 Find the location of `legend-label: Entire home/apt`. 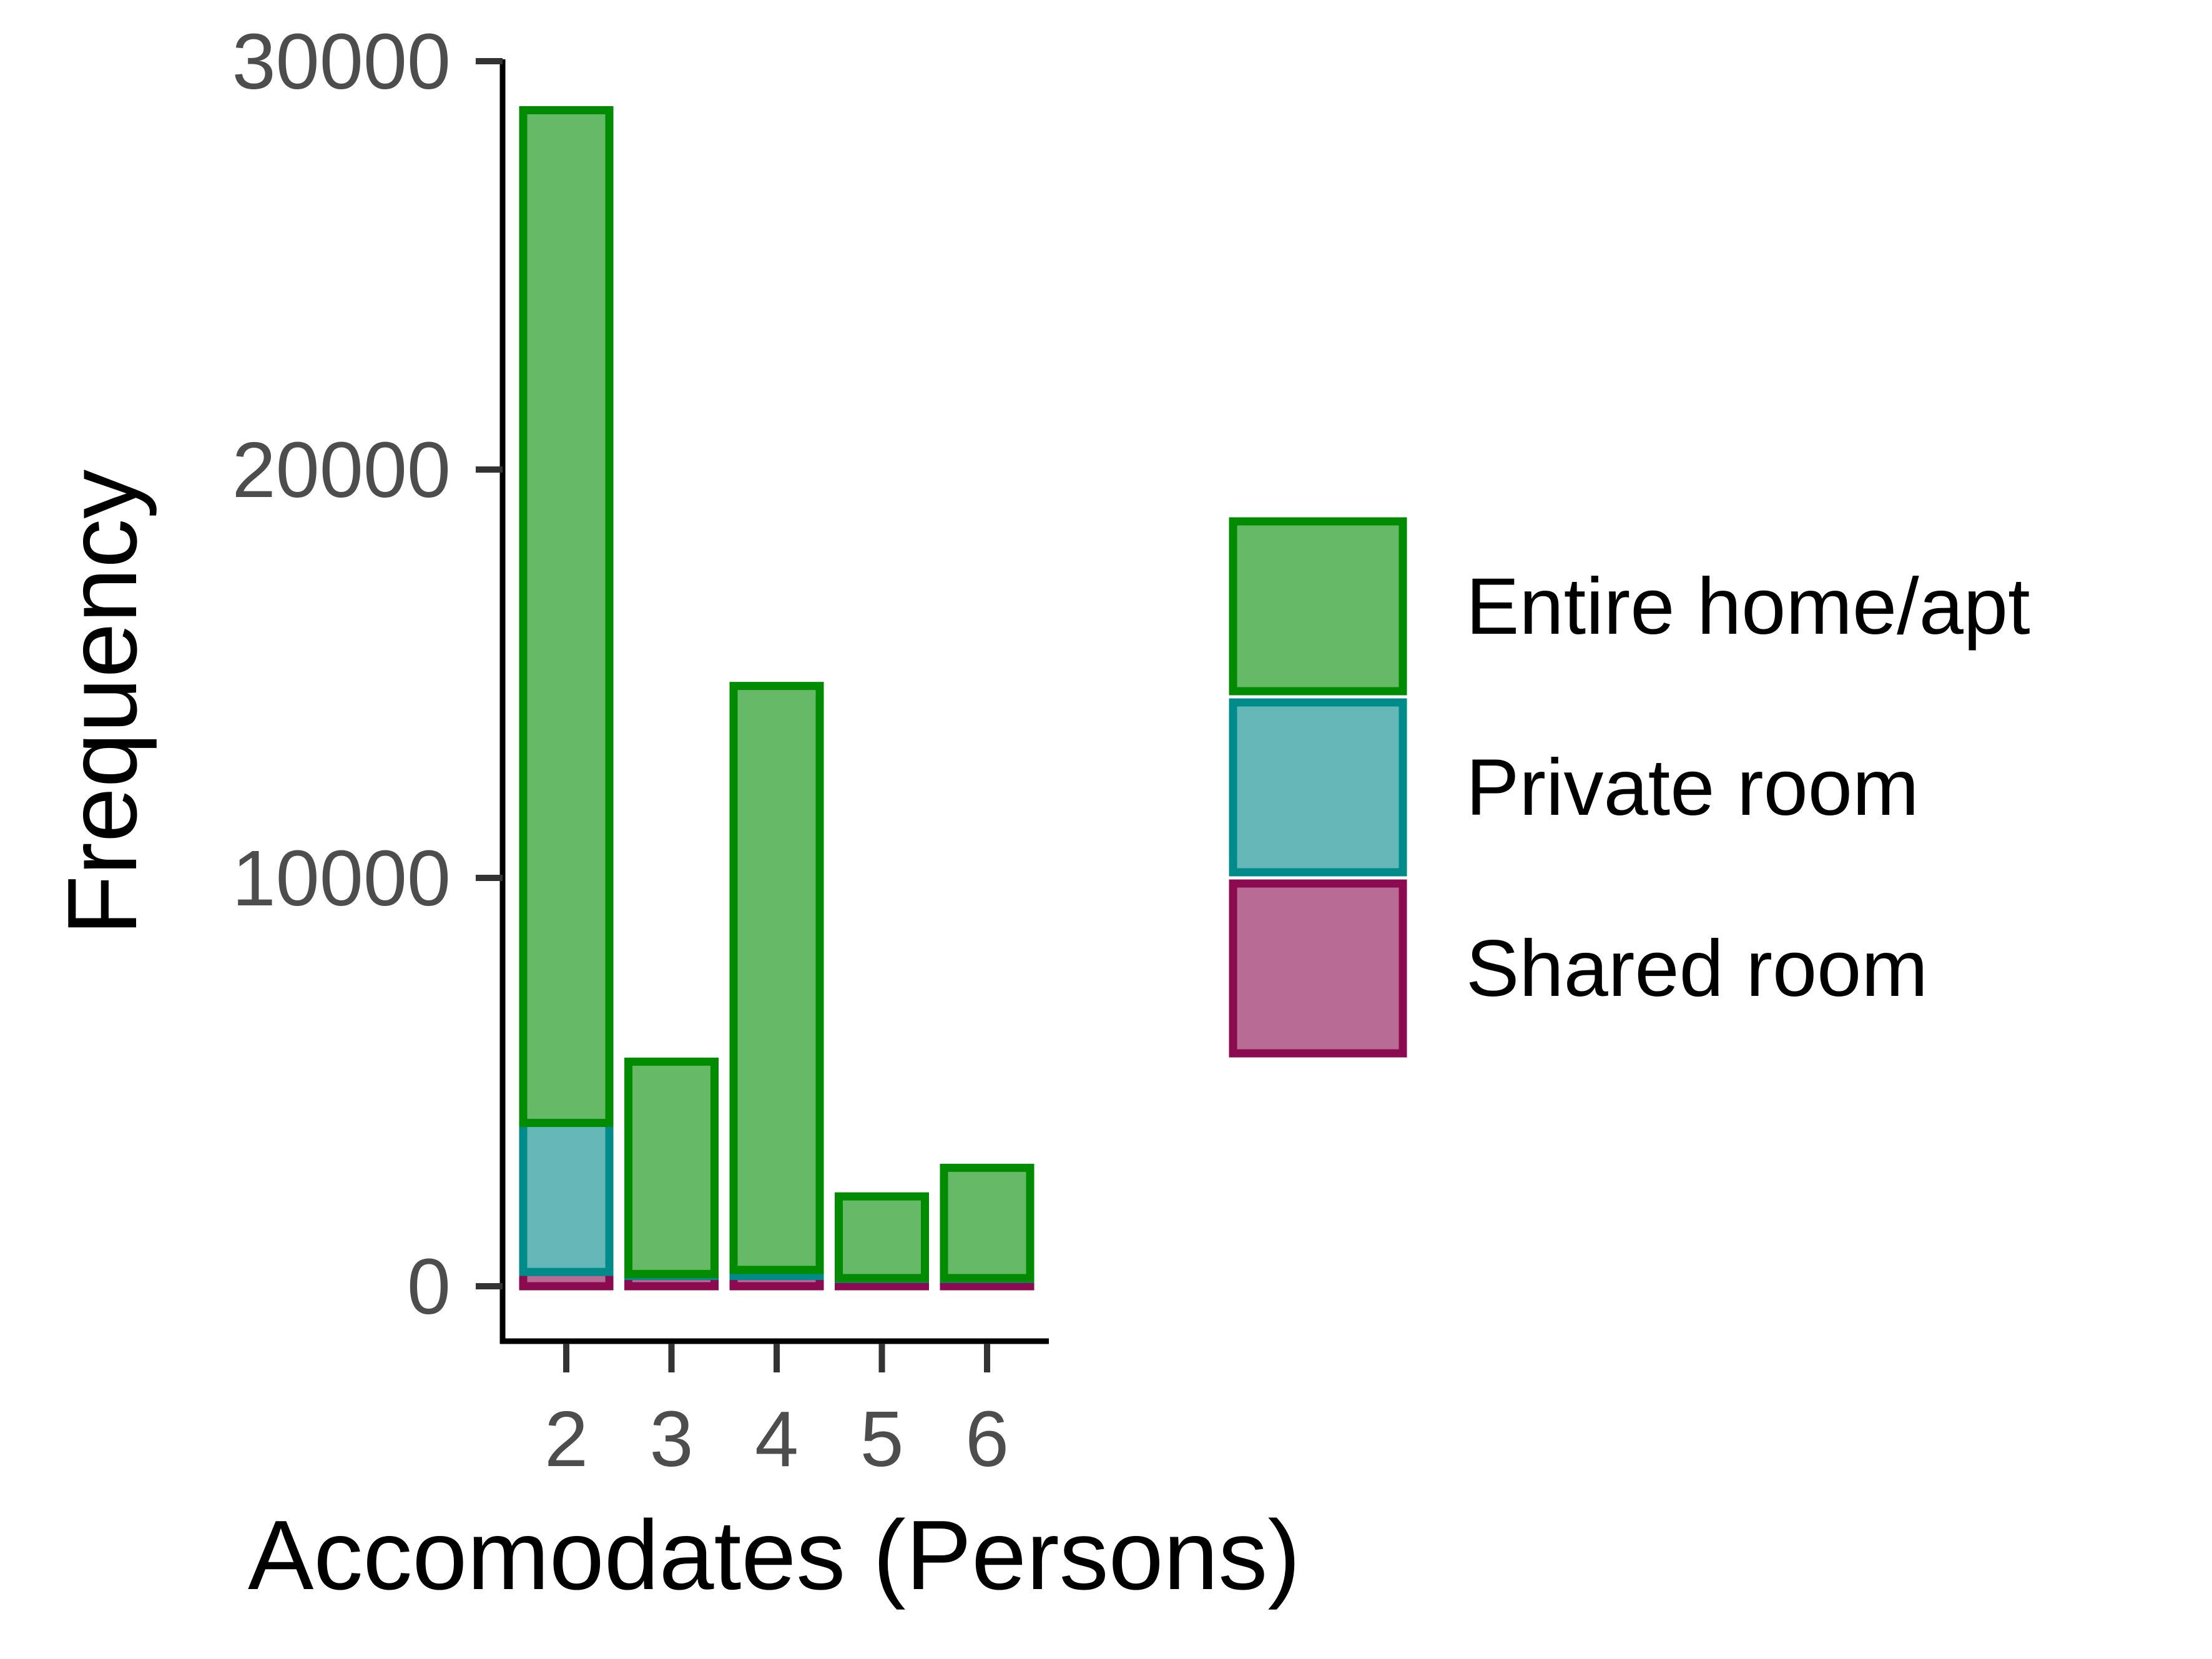

legend-label: Entire home/apt is located at coordinates (1748, 606).